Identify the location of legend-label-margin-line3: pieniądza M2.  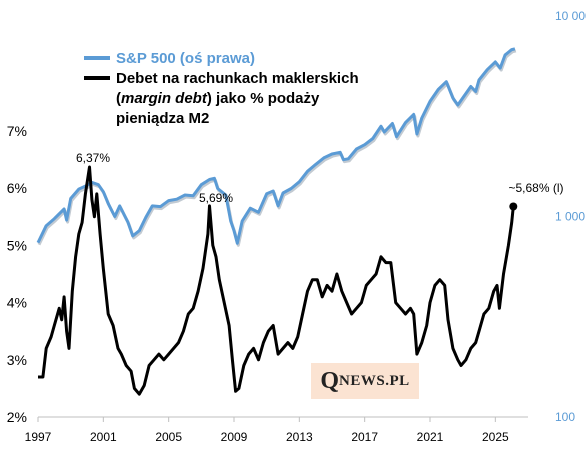
(162, 118).